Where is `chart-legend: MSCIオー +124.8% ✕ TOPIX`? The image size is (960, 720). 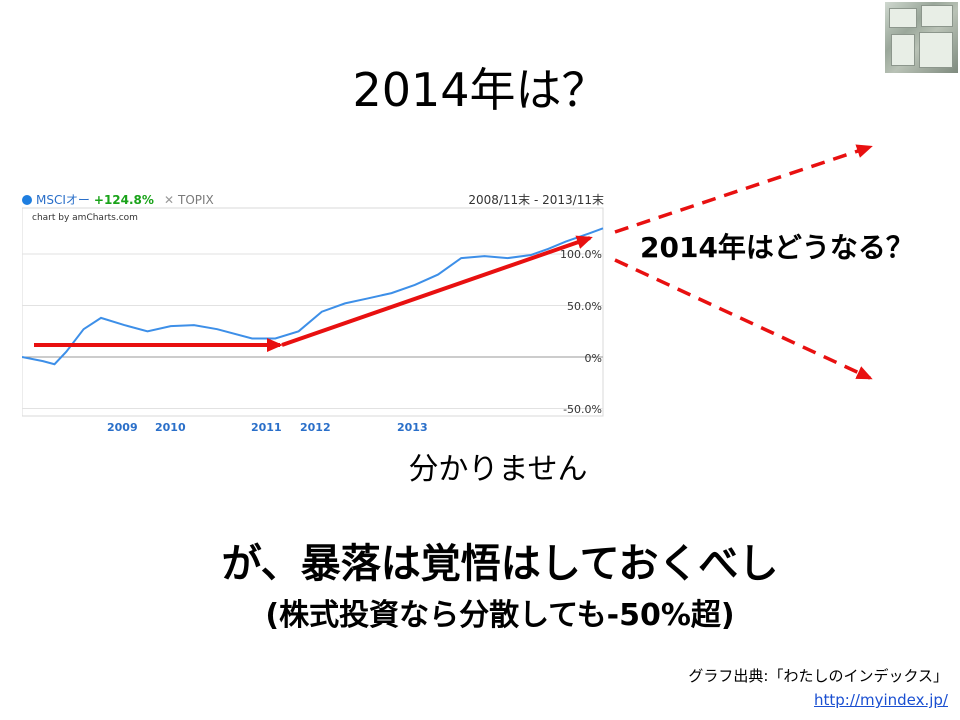 chart-legend: MSCIオー +124.8% ✕ TOPIX is located at coordinates (118, 200).